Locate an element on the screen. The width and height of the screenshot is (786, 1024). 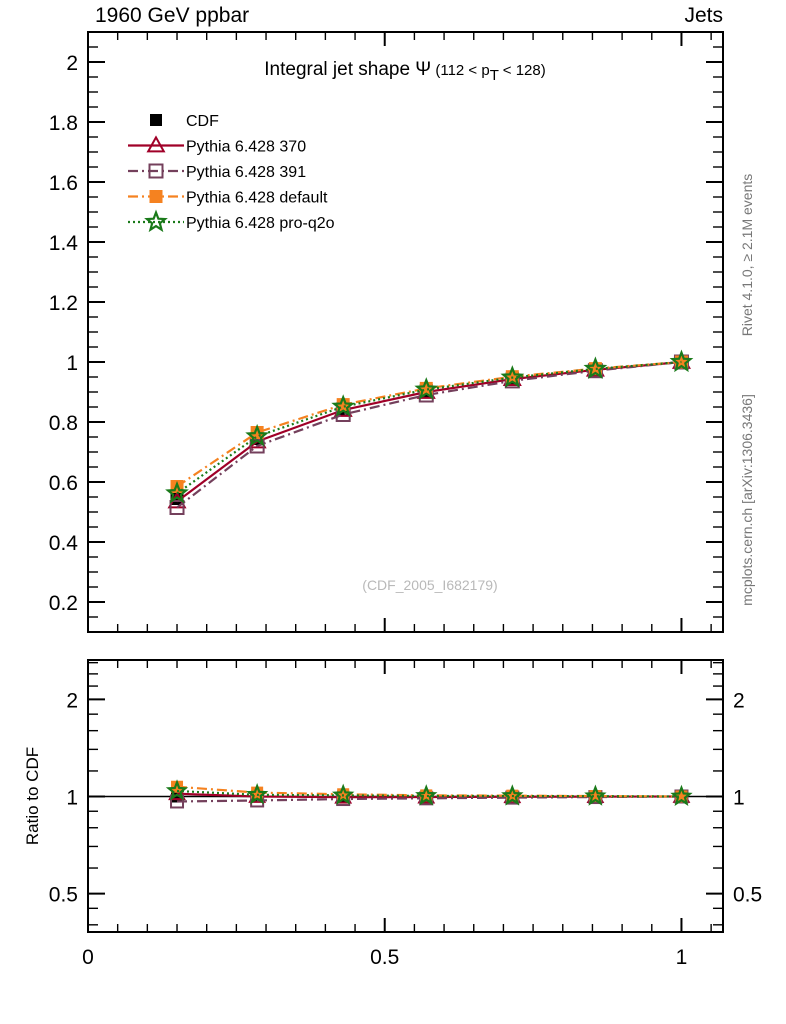
main-ytick-label: 0.4 is located at coordinates (64, 543).